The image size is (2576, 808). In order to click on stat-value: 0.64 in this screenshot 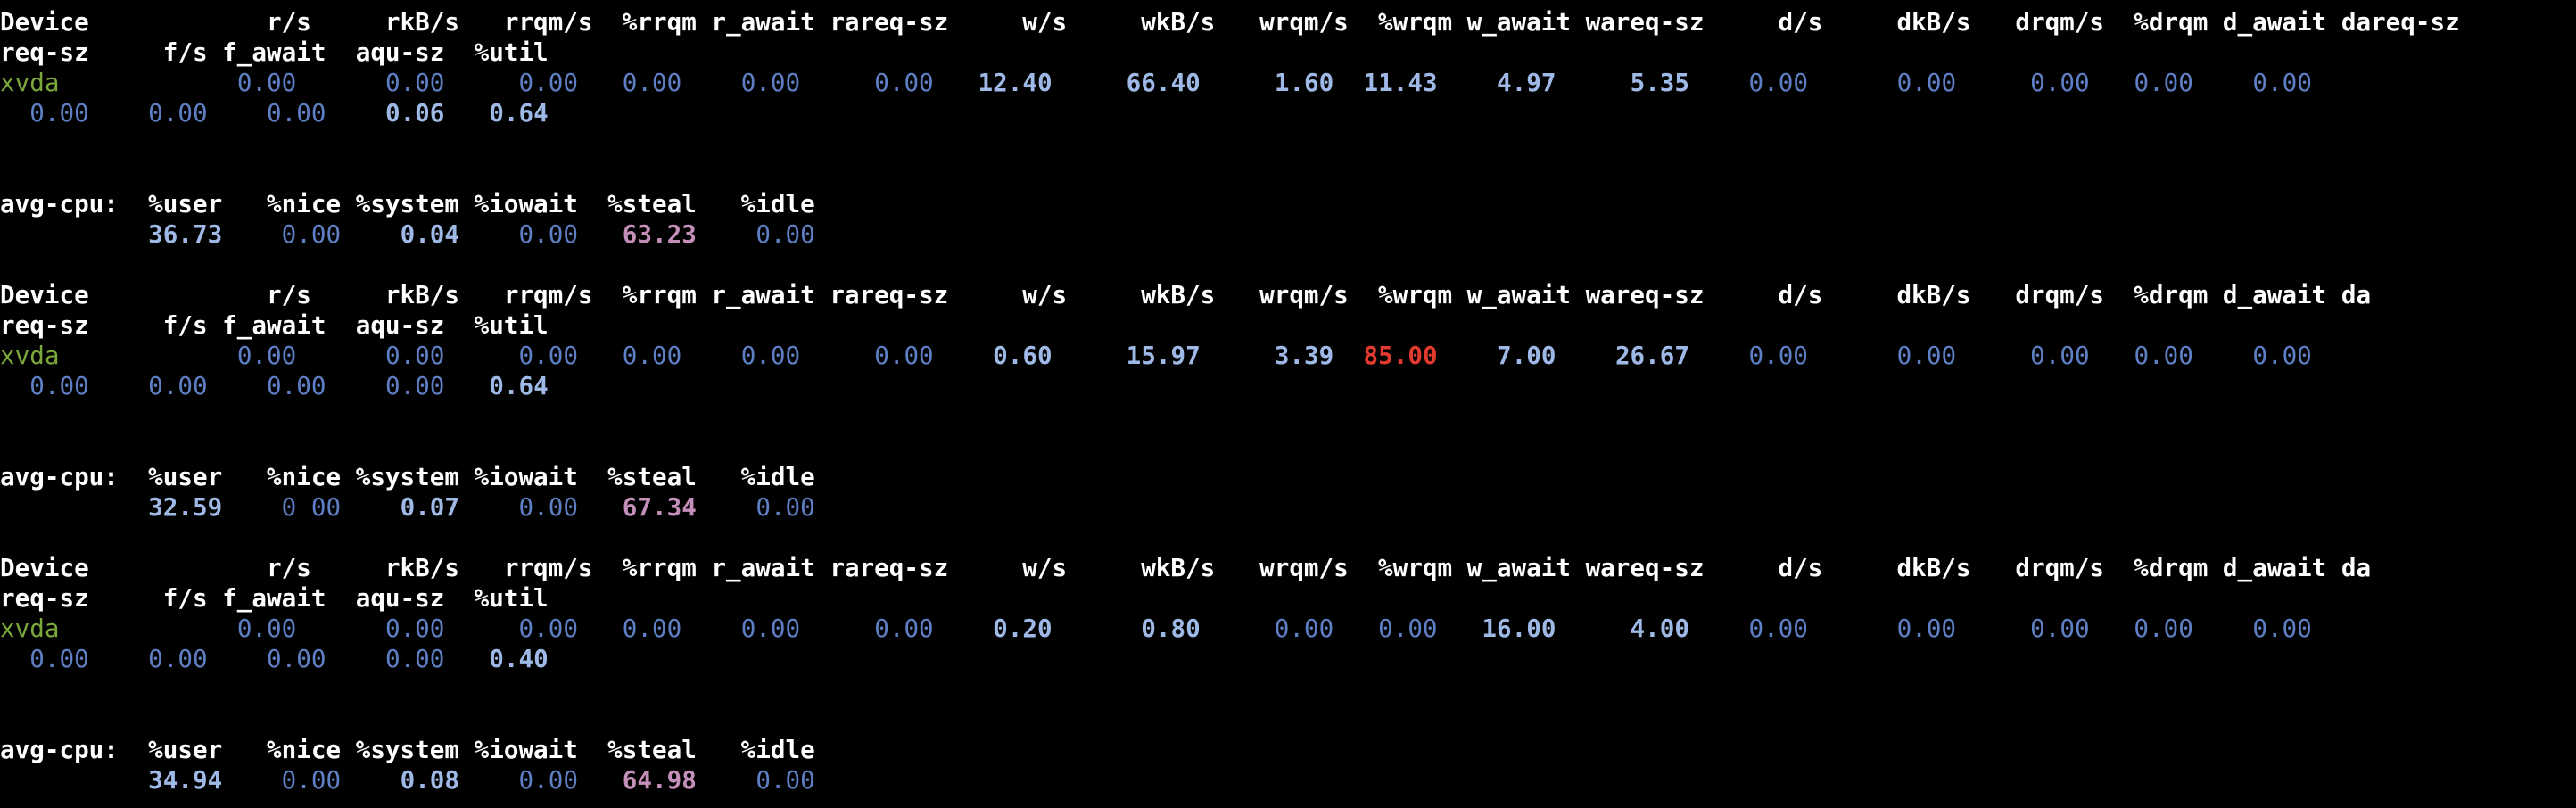, I will do `click(519, 385)`.